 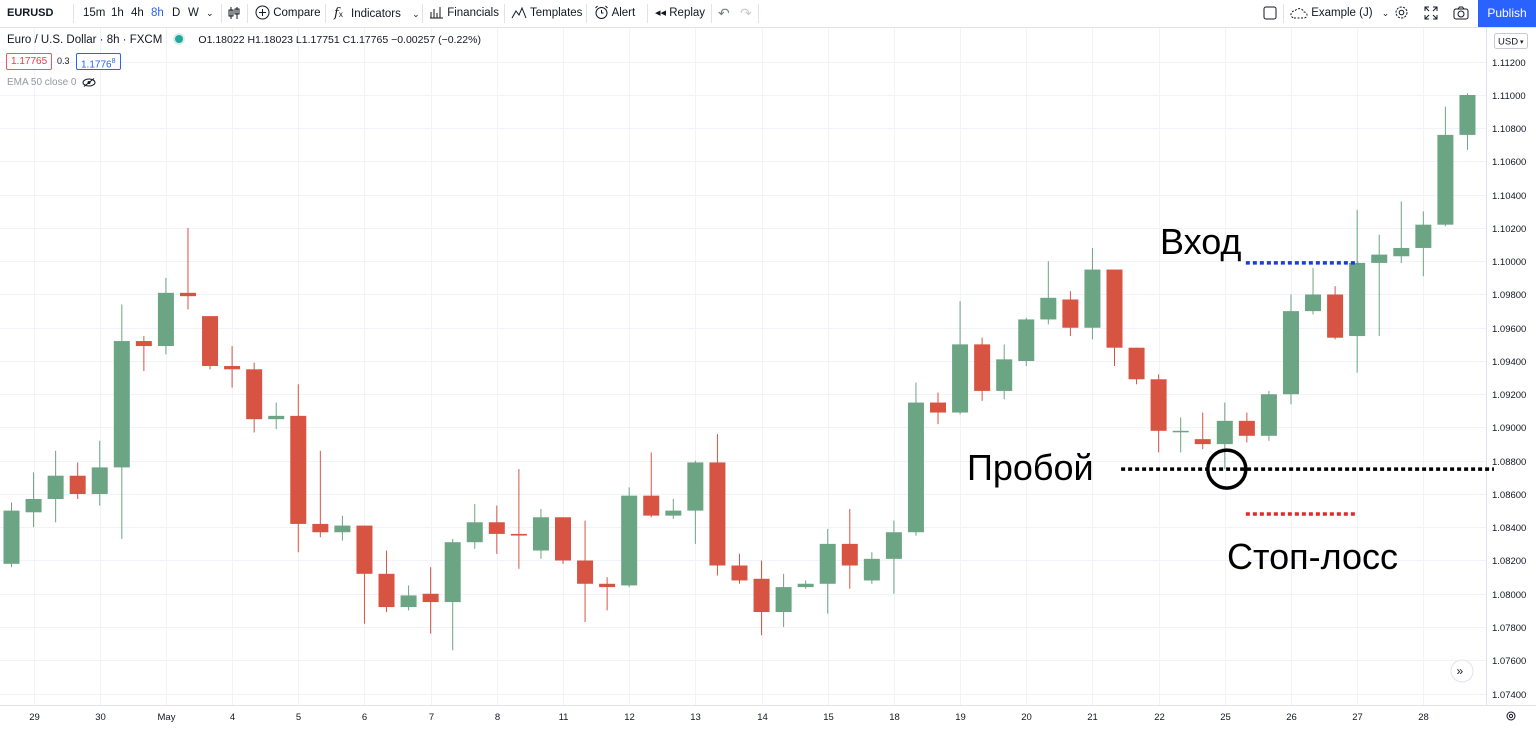 I want to click on publish-button: Publish, so click(x=1507, y=13).